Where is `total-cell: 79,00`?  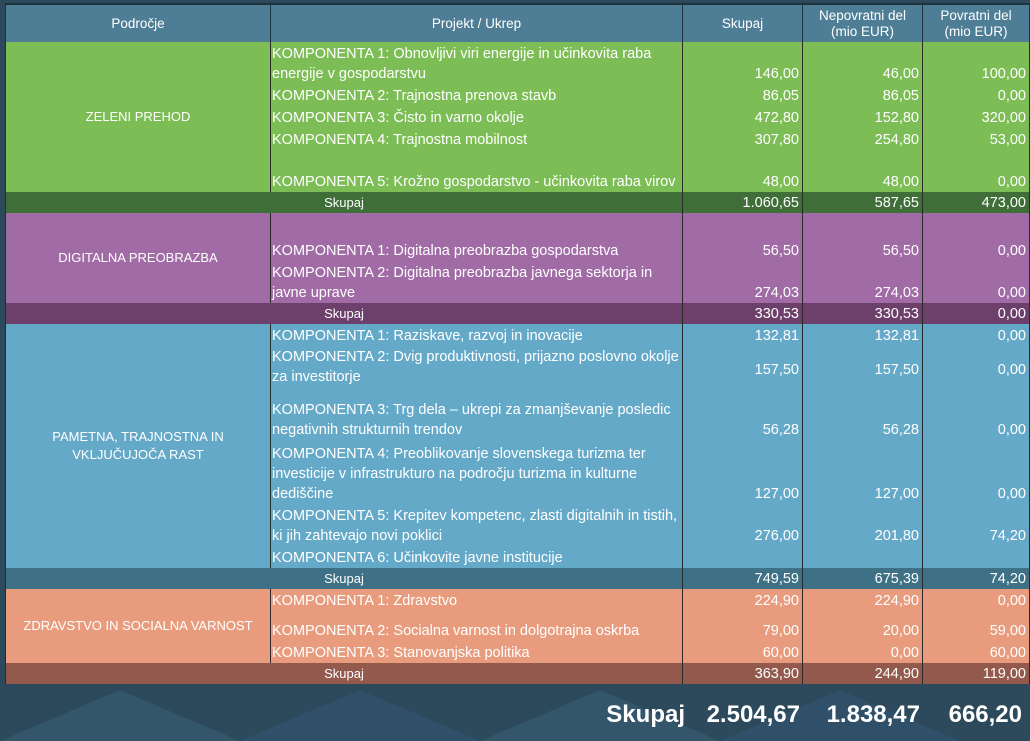 total-cell: 79,00 is located at coordinates (742, 626).